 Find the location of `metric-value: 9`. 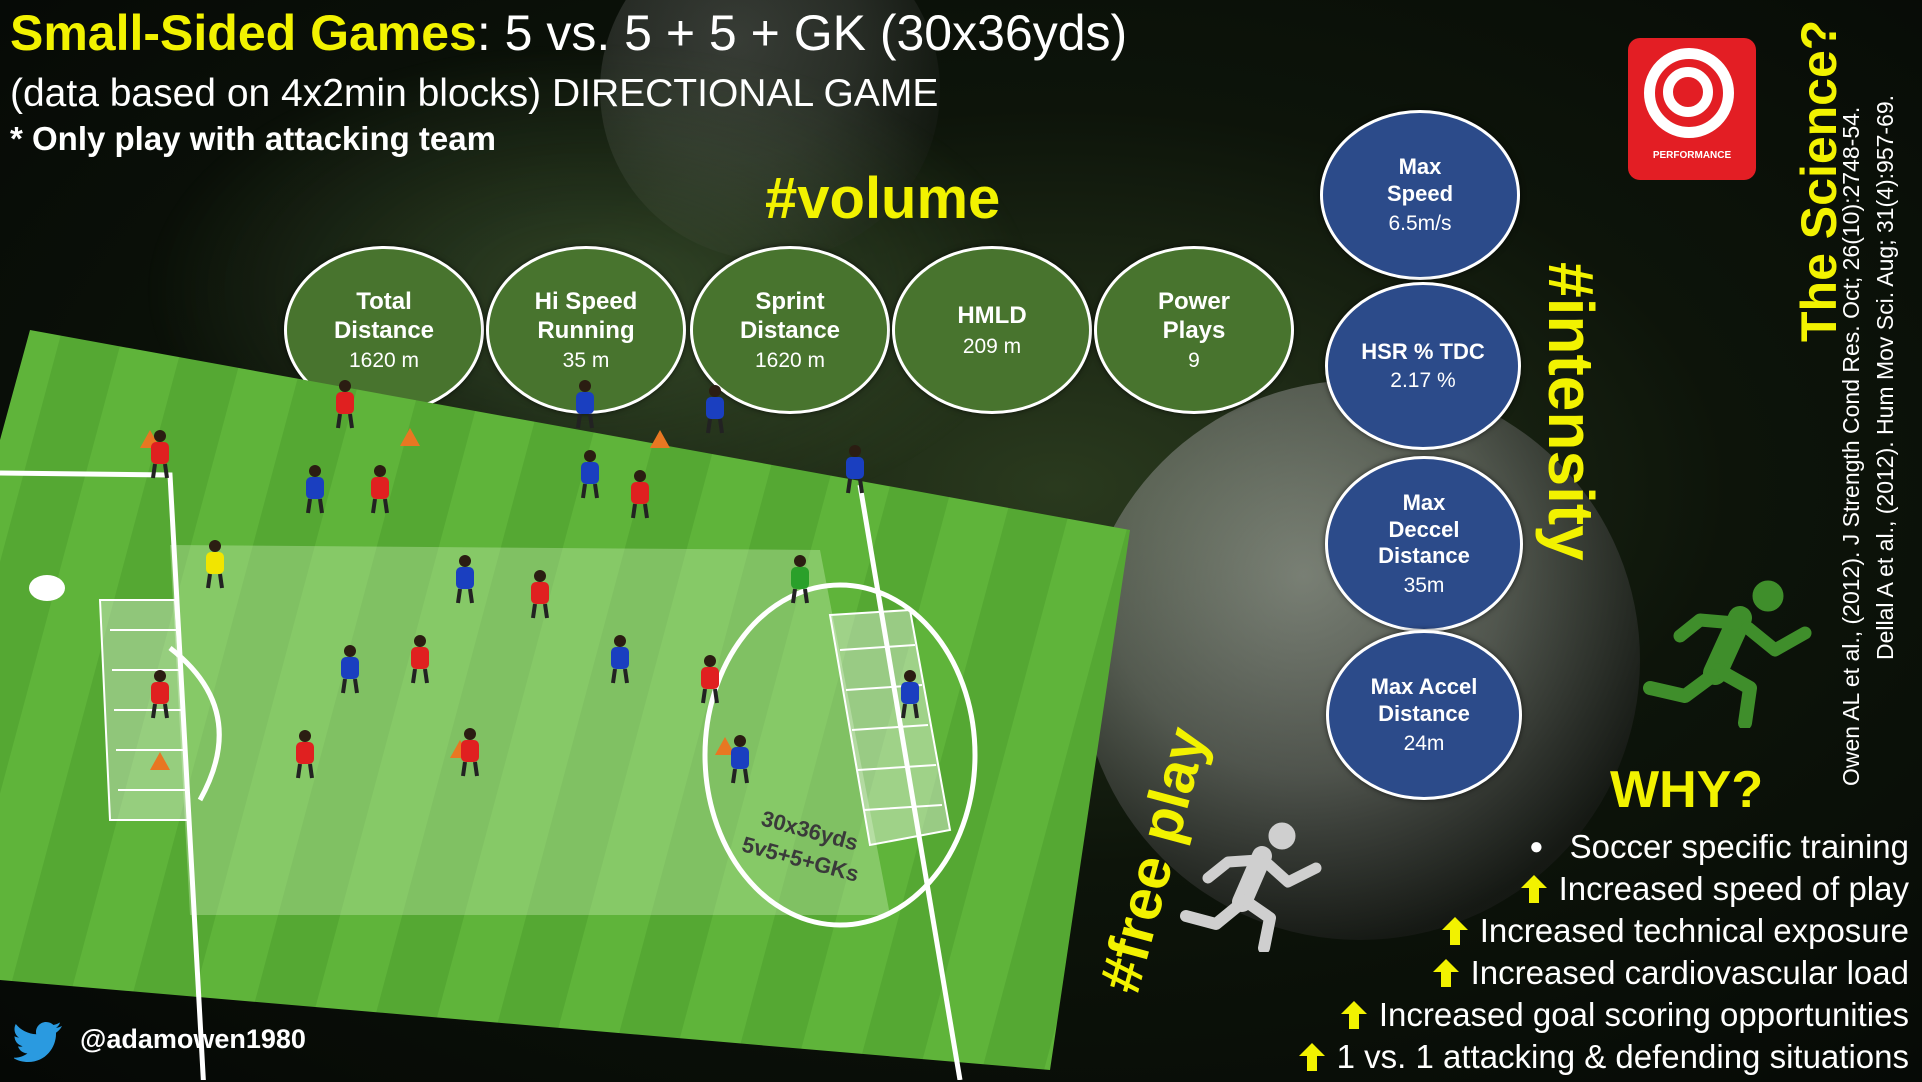

metric-value: 9 is located at coordinates (1194, 361).